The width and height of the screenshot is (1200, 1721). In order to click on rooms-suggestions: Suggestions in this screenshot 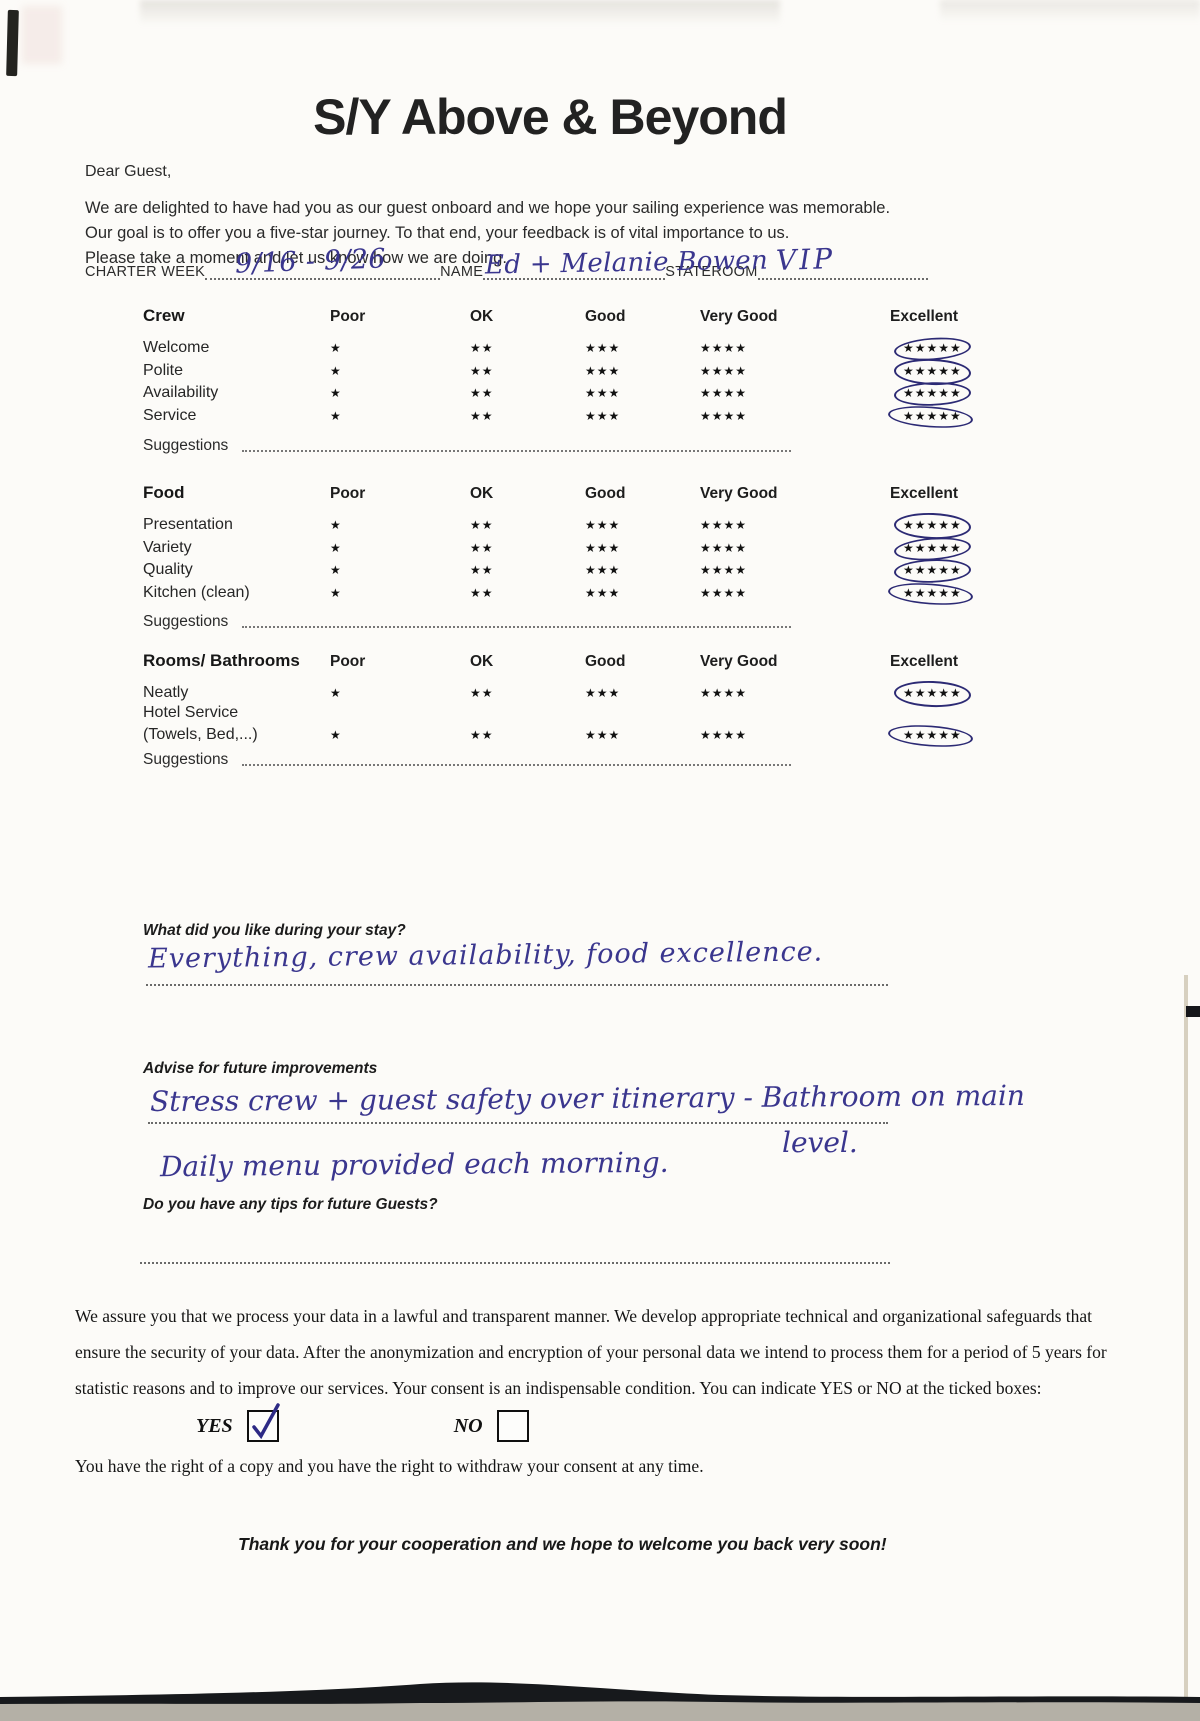, I will do `click(467, 760)`.